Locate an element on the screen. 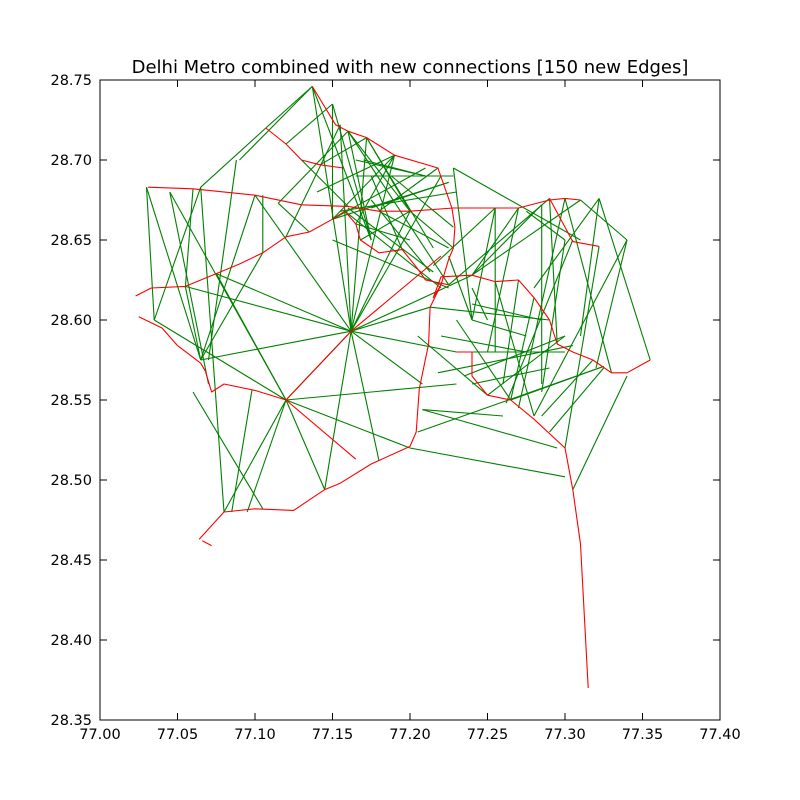  y-tick-label: 28.65 is located at coordinates (71, 241).